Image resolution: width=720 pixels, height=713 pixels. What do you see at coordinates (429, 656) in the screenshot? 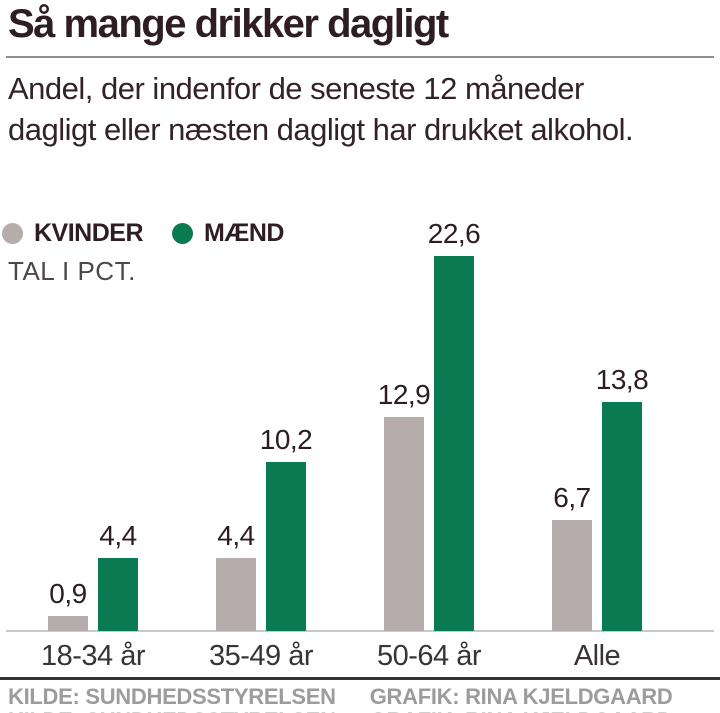
I see `category-label: 50-64 år` at bounding box center [429, 656].